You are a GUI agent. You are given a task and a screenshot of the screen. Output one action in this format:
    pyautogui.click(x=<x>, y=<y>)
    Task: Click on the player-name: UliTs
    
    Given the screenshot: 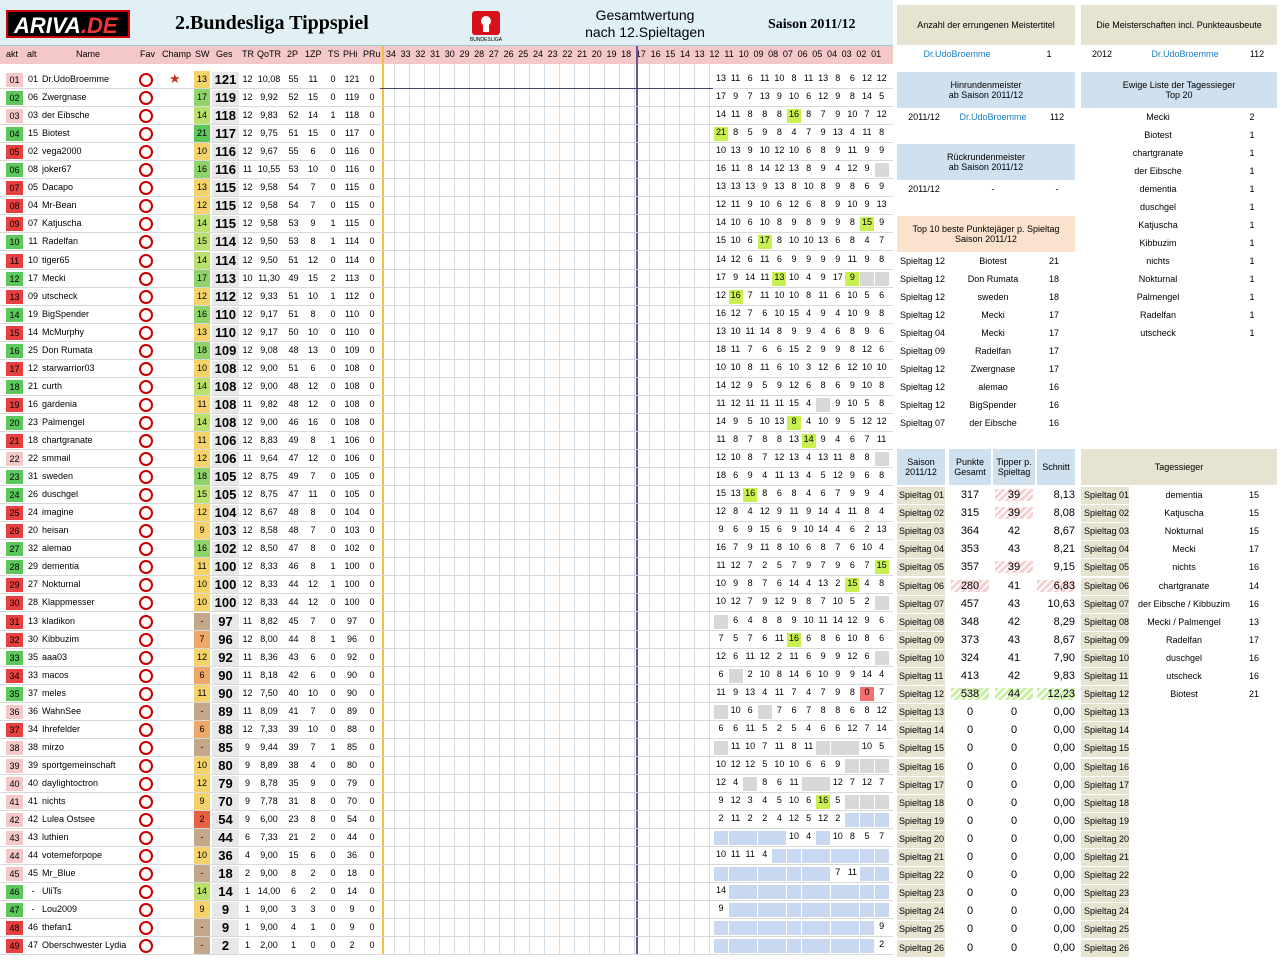 What is the action you would take?
    pyautogui.click(x=52, y=891)
    